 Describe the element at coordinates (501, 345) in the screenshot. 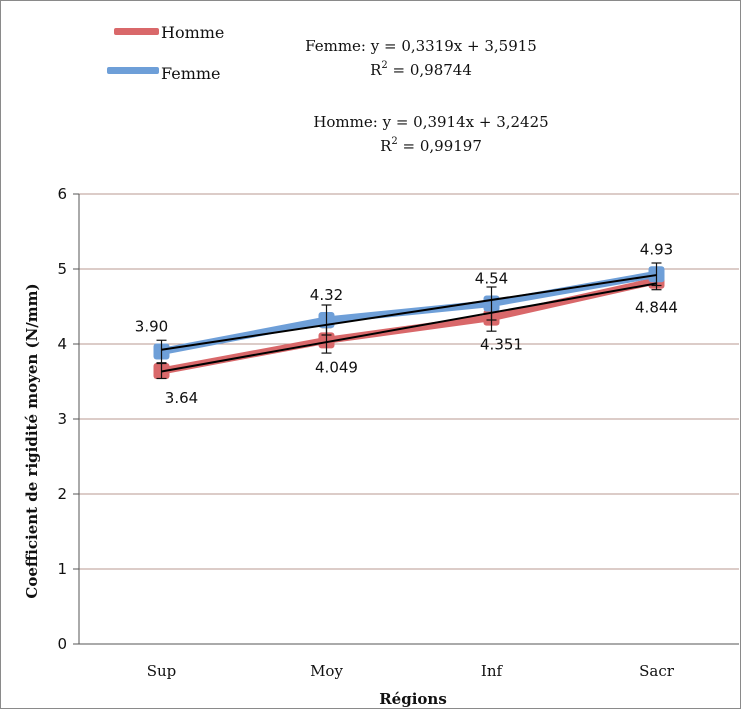

I see `data-label-homme-2: 4.351` at that location.